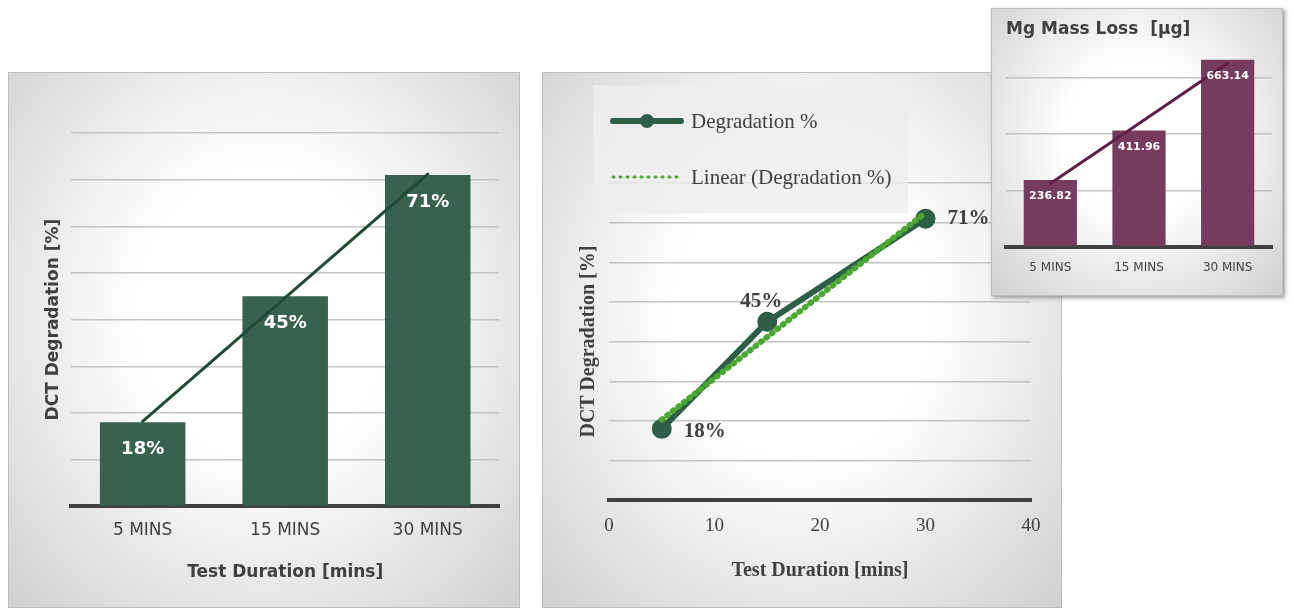  I want to click on x-tick-label: 0, so click(609, 524).